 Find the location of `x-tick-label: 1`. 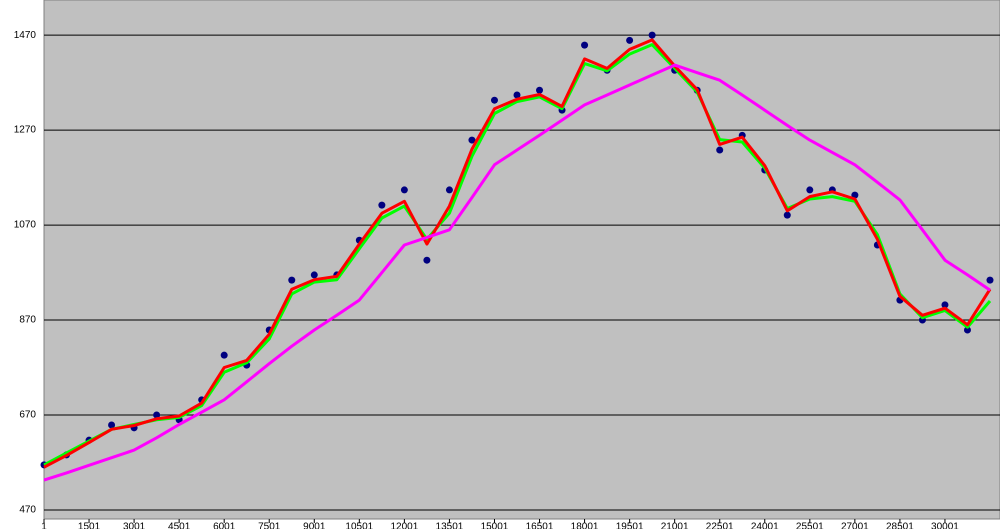

x-tick-label: 1 is located at coordinates (44, 525).